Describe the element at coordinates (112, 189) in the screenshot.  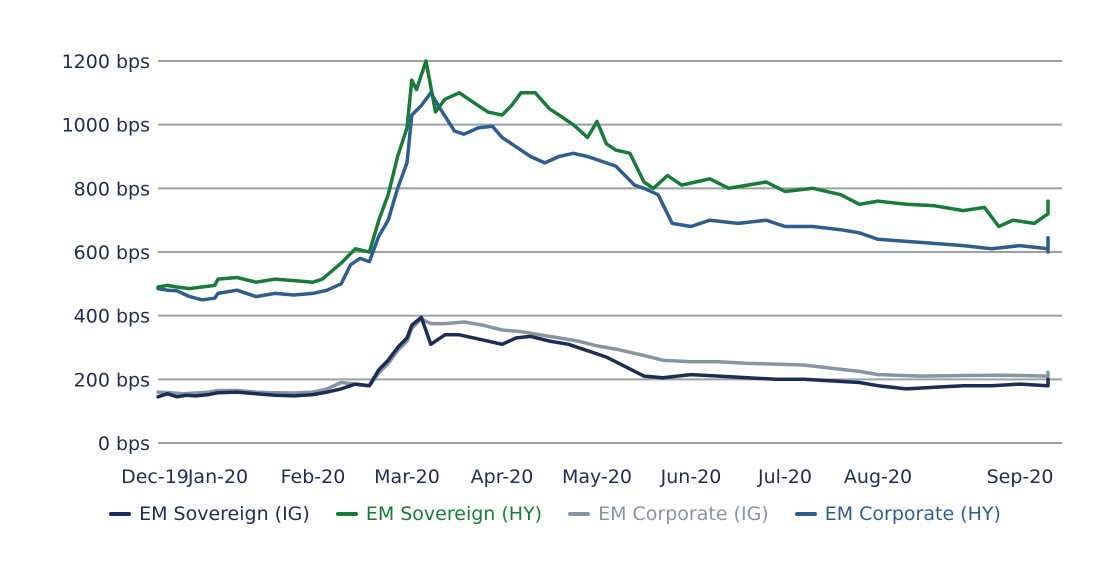
I see `y-tick-label: 800 bps` at that location.